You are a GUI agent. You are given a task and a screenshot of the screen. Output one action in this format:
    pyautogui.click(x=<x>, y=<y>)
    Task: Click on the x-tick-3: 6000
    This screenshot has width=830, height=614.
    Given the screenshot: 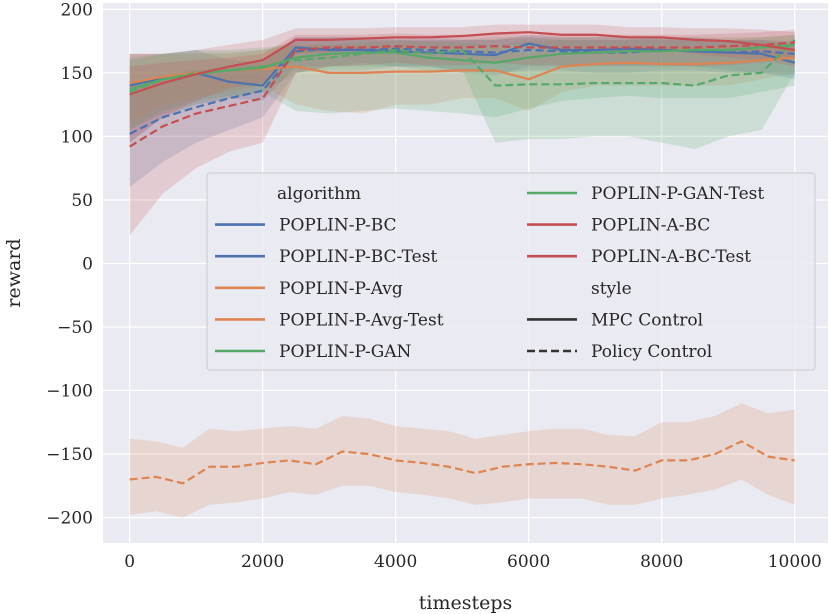 What is the action you would take?
    pyautogui.click(x=528, y=562)
    